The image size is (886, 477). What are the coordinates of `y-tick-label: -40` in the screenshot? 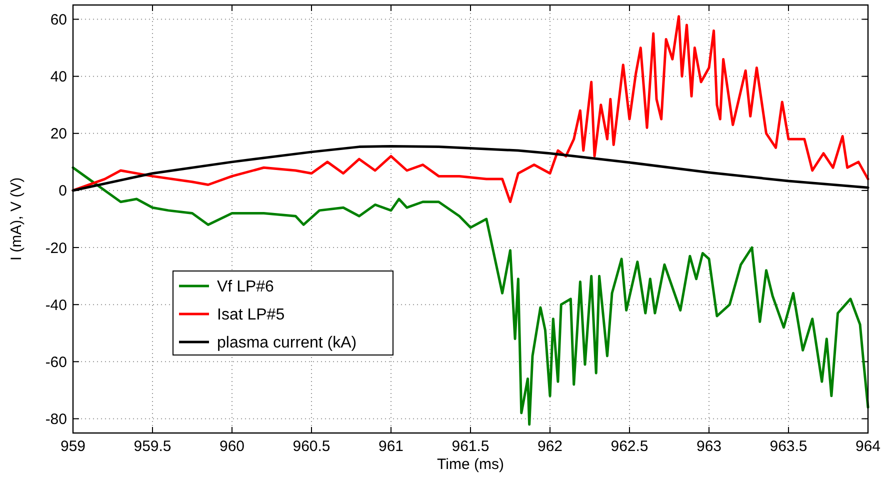 It's located at (56, 305).